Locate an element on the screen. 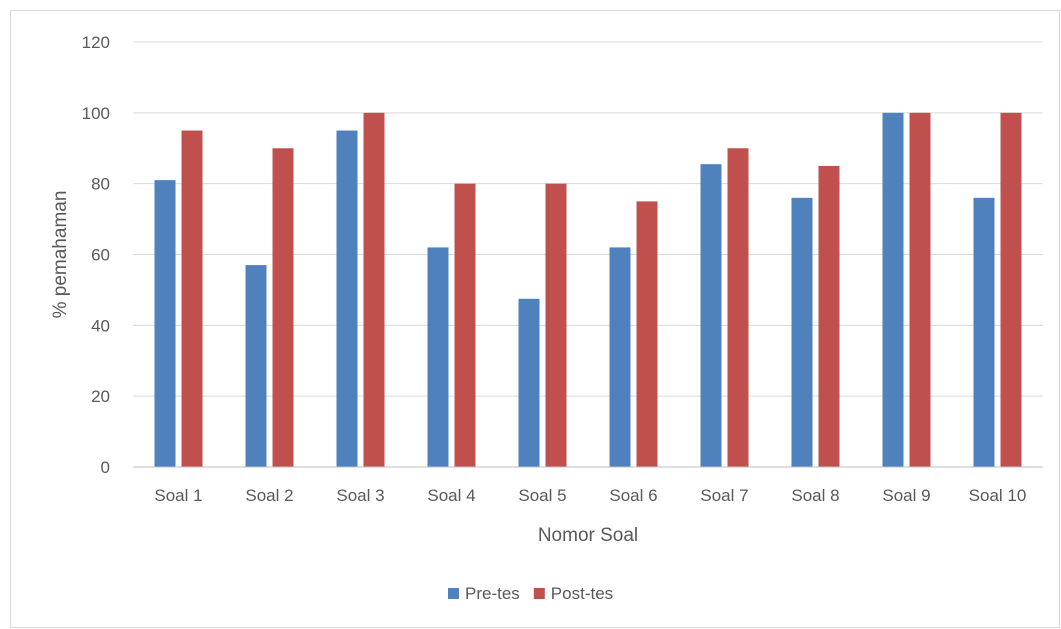 The height and width of the screenshot is (629, 1061). y-tick-label: 100 is located at coordinates (96, 113).